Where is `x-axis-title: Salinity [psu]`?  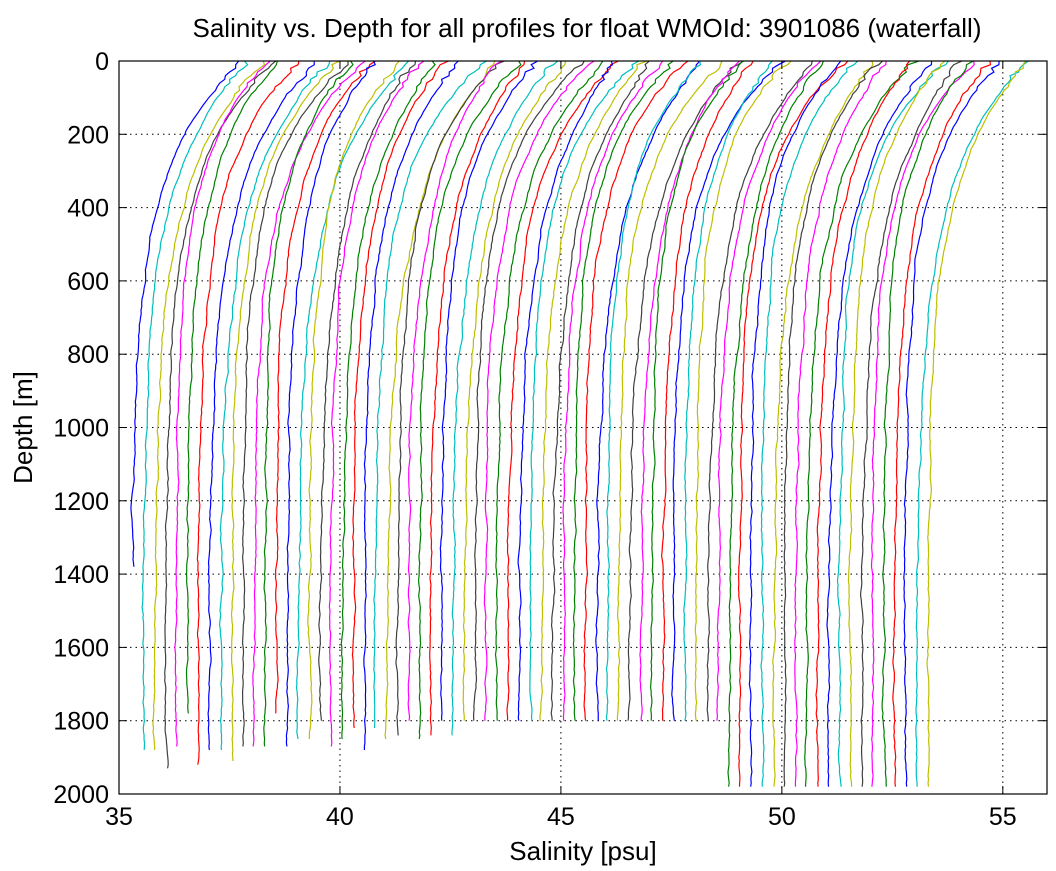
x-axis-title: Salinity [psu] is located at coordinates (582, 851).